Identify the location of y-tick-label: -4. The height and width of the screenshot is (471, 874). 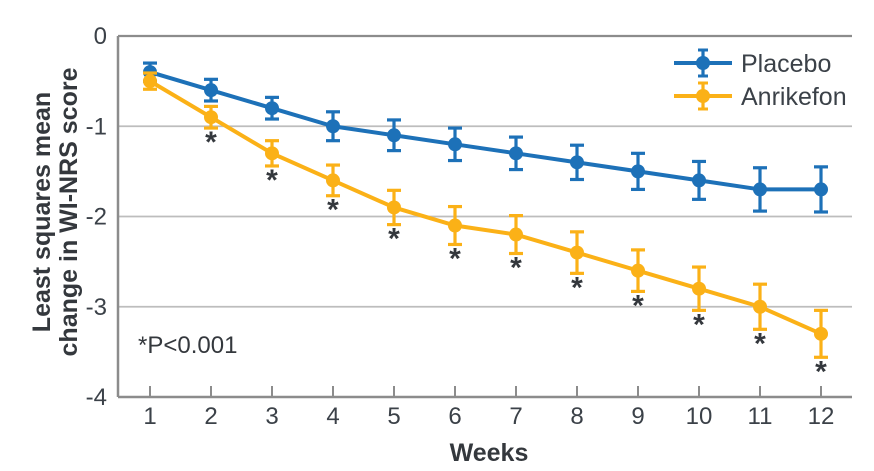
(96, 397).